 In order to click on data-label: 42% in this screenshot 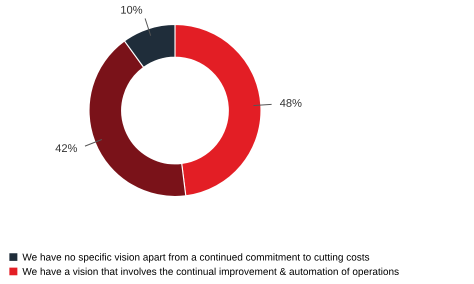, I will do `click(66, 148)`.